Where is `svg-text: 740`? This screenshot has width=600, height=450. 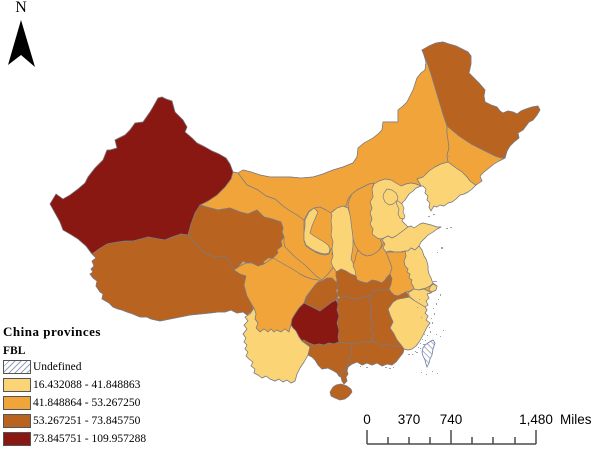 svg-text: 740 is located at coordinates (451, 419).